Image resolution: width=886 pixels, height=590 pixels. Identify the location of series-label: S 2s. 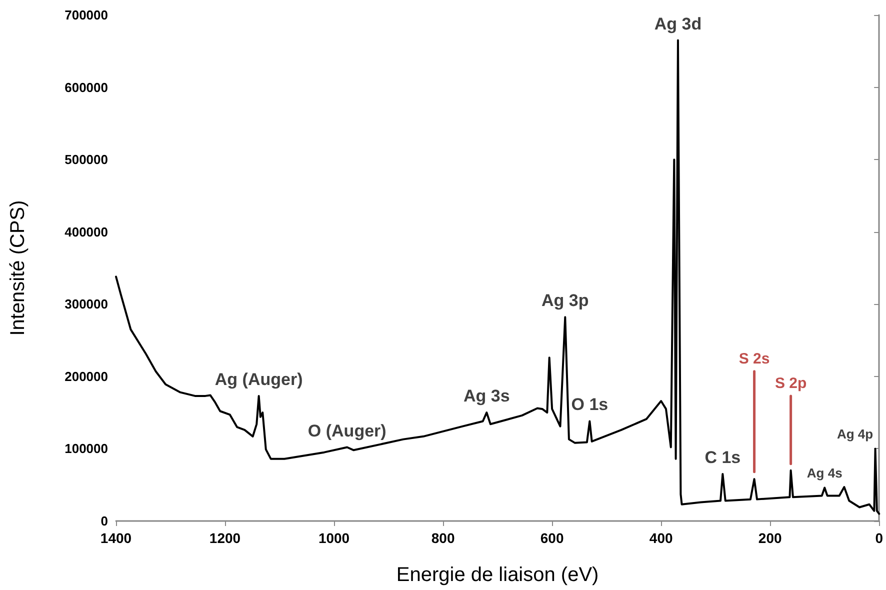
(754, 359).